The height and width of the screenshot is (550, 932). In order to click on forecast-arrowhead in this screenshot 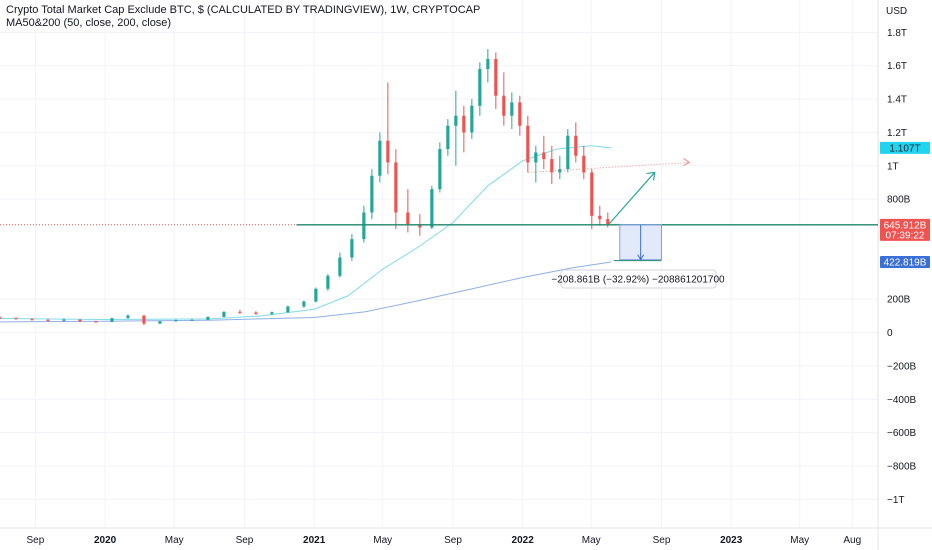, I will do `click(651, 176)`.